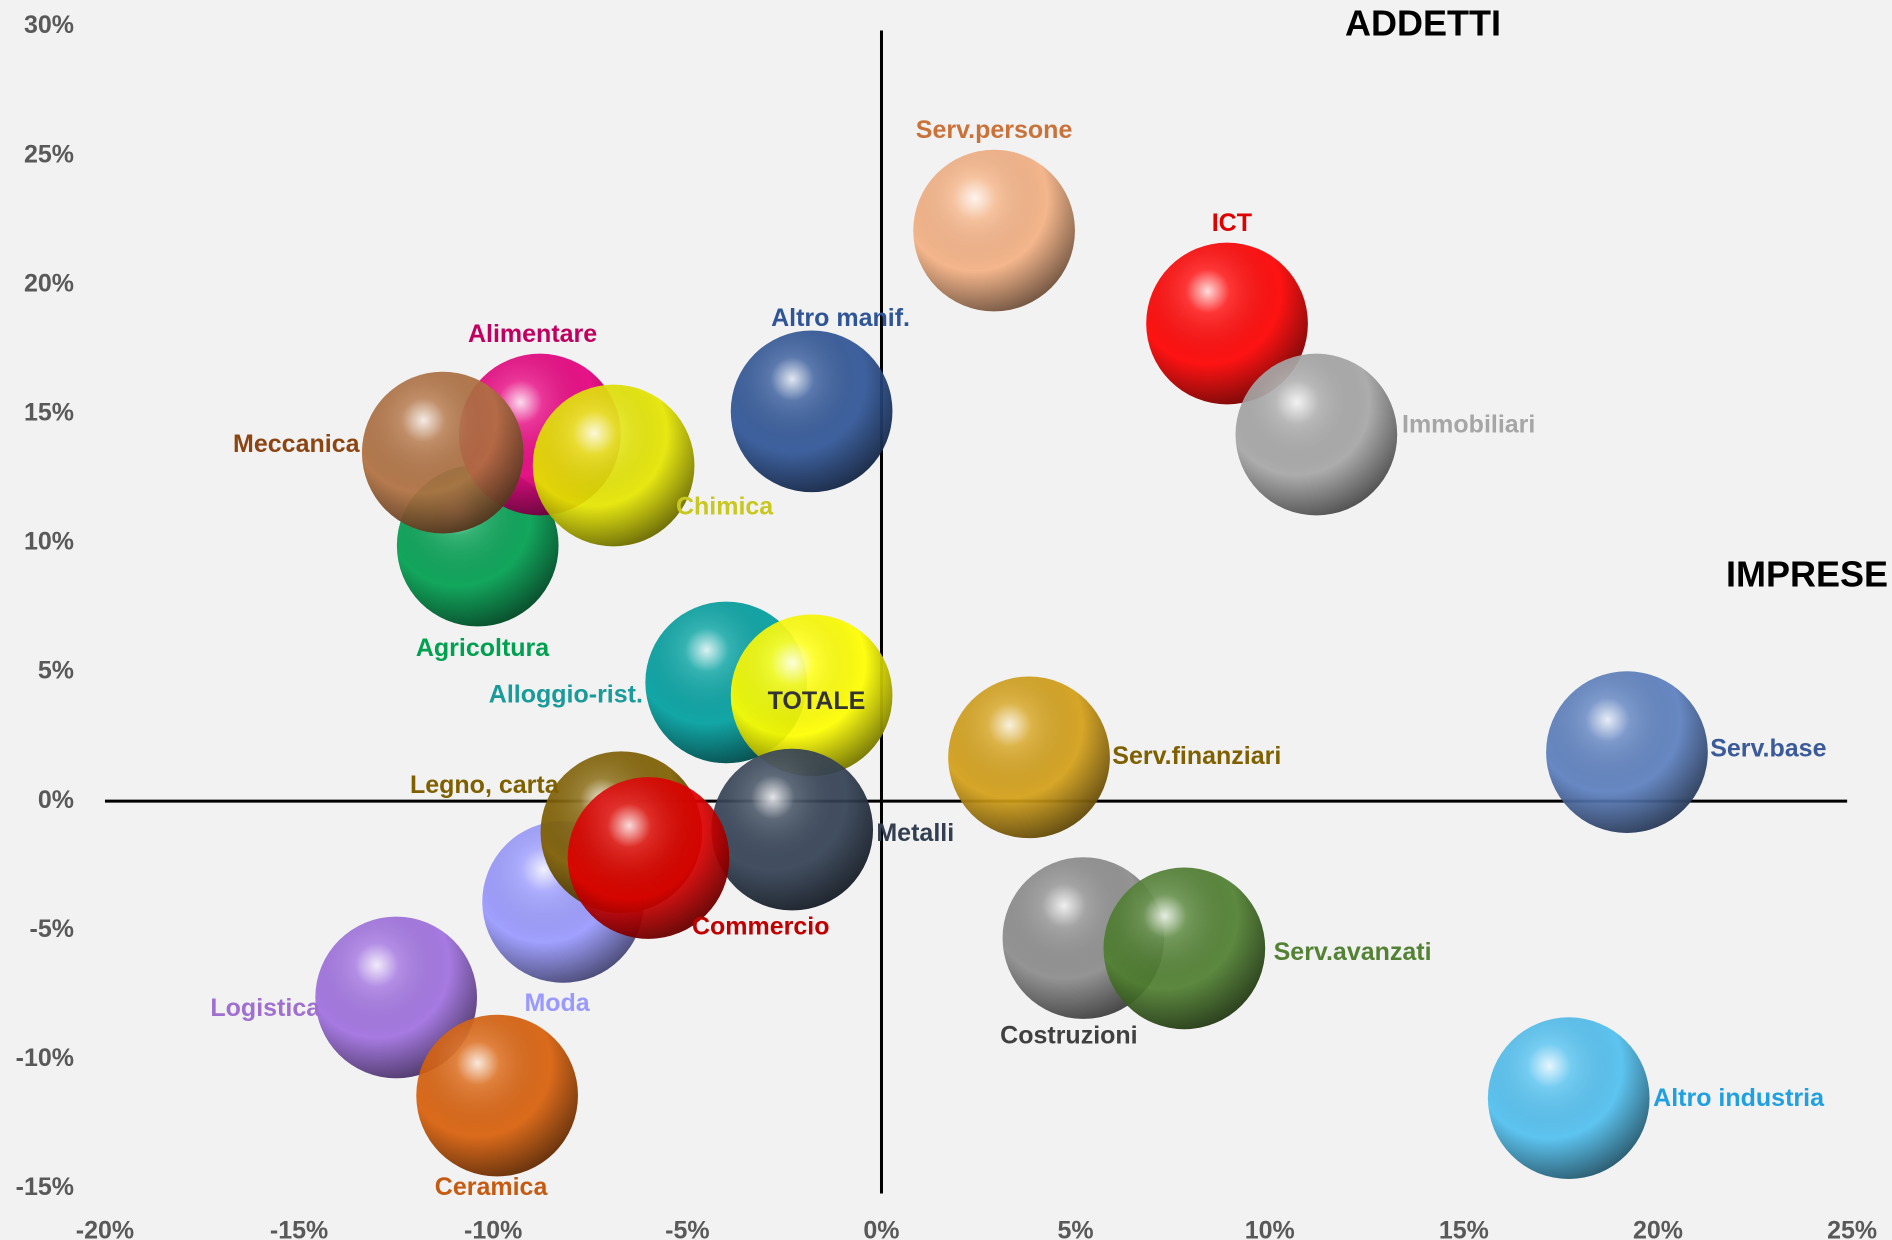 The image size is (1892, 1240). I want to click on bubble-label: Serv.base, so click(1768, 748).